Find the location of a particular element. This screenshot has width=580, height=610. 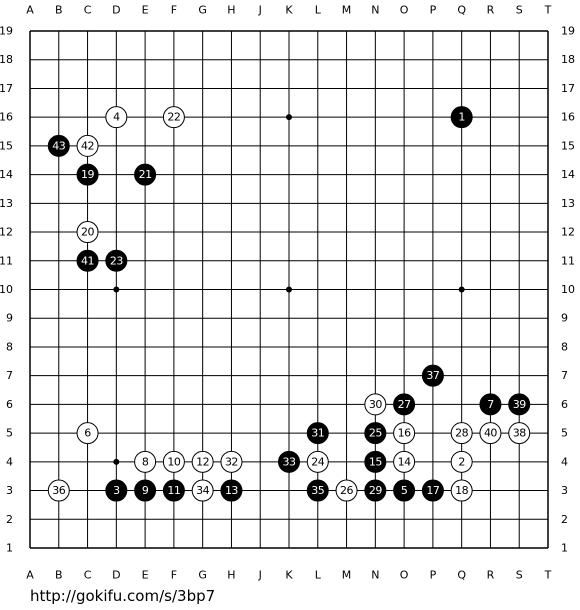

column-label: N is located at coordinates (375, 10).